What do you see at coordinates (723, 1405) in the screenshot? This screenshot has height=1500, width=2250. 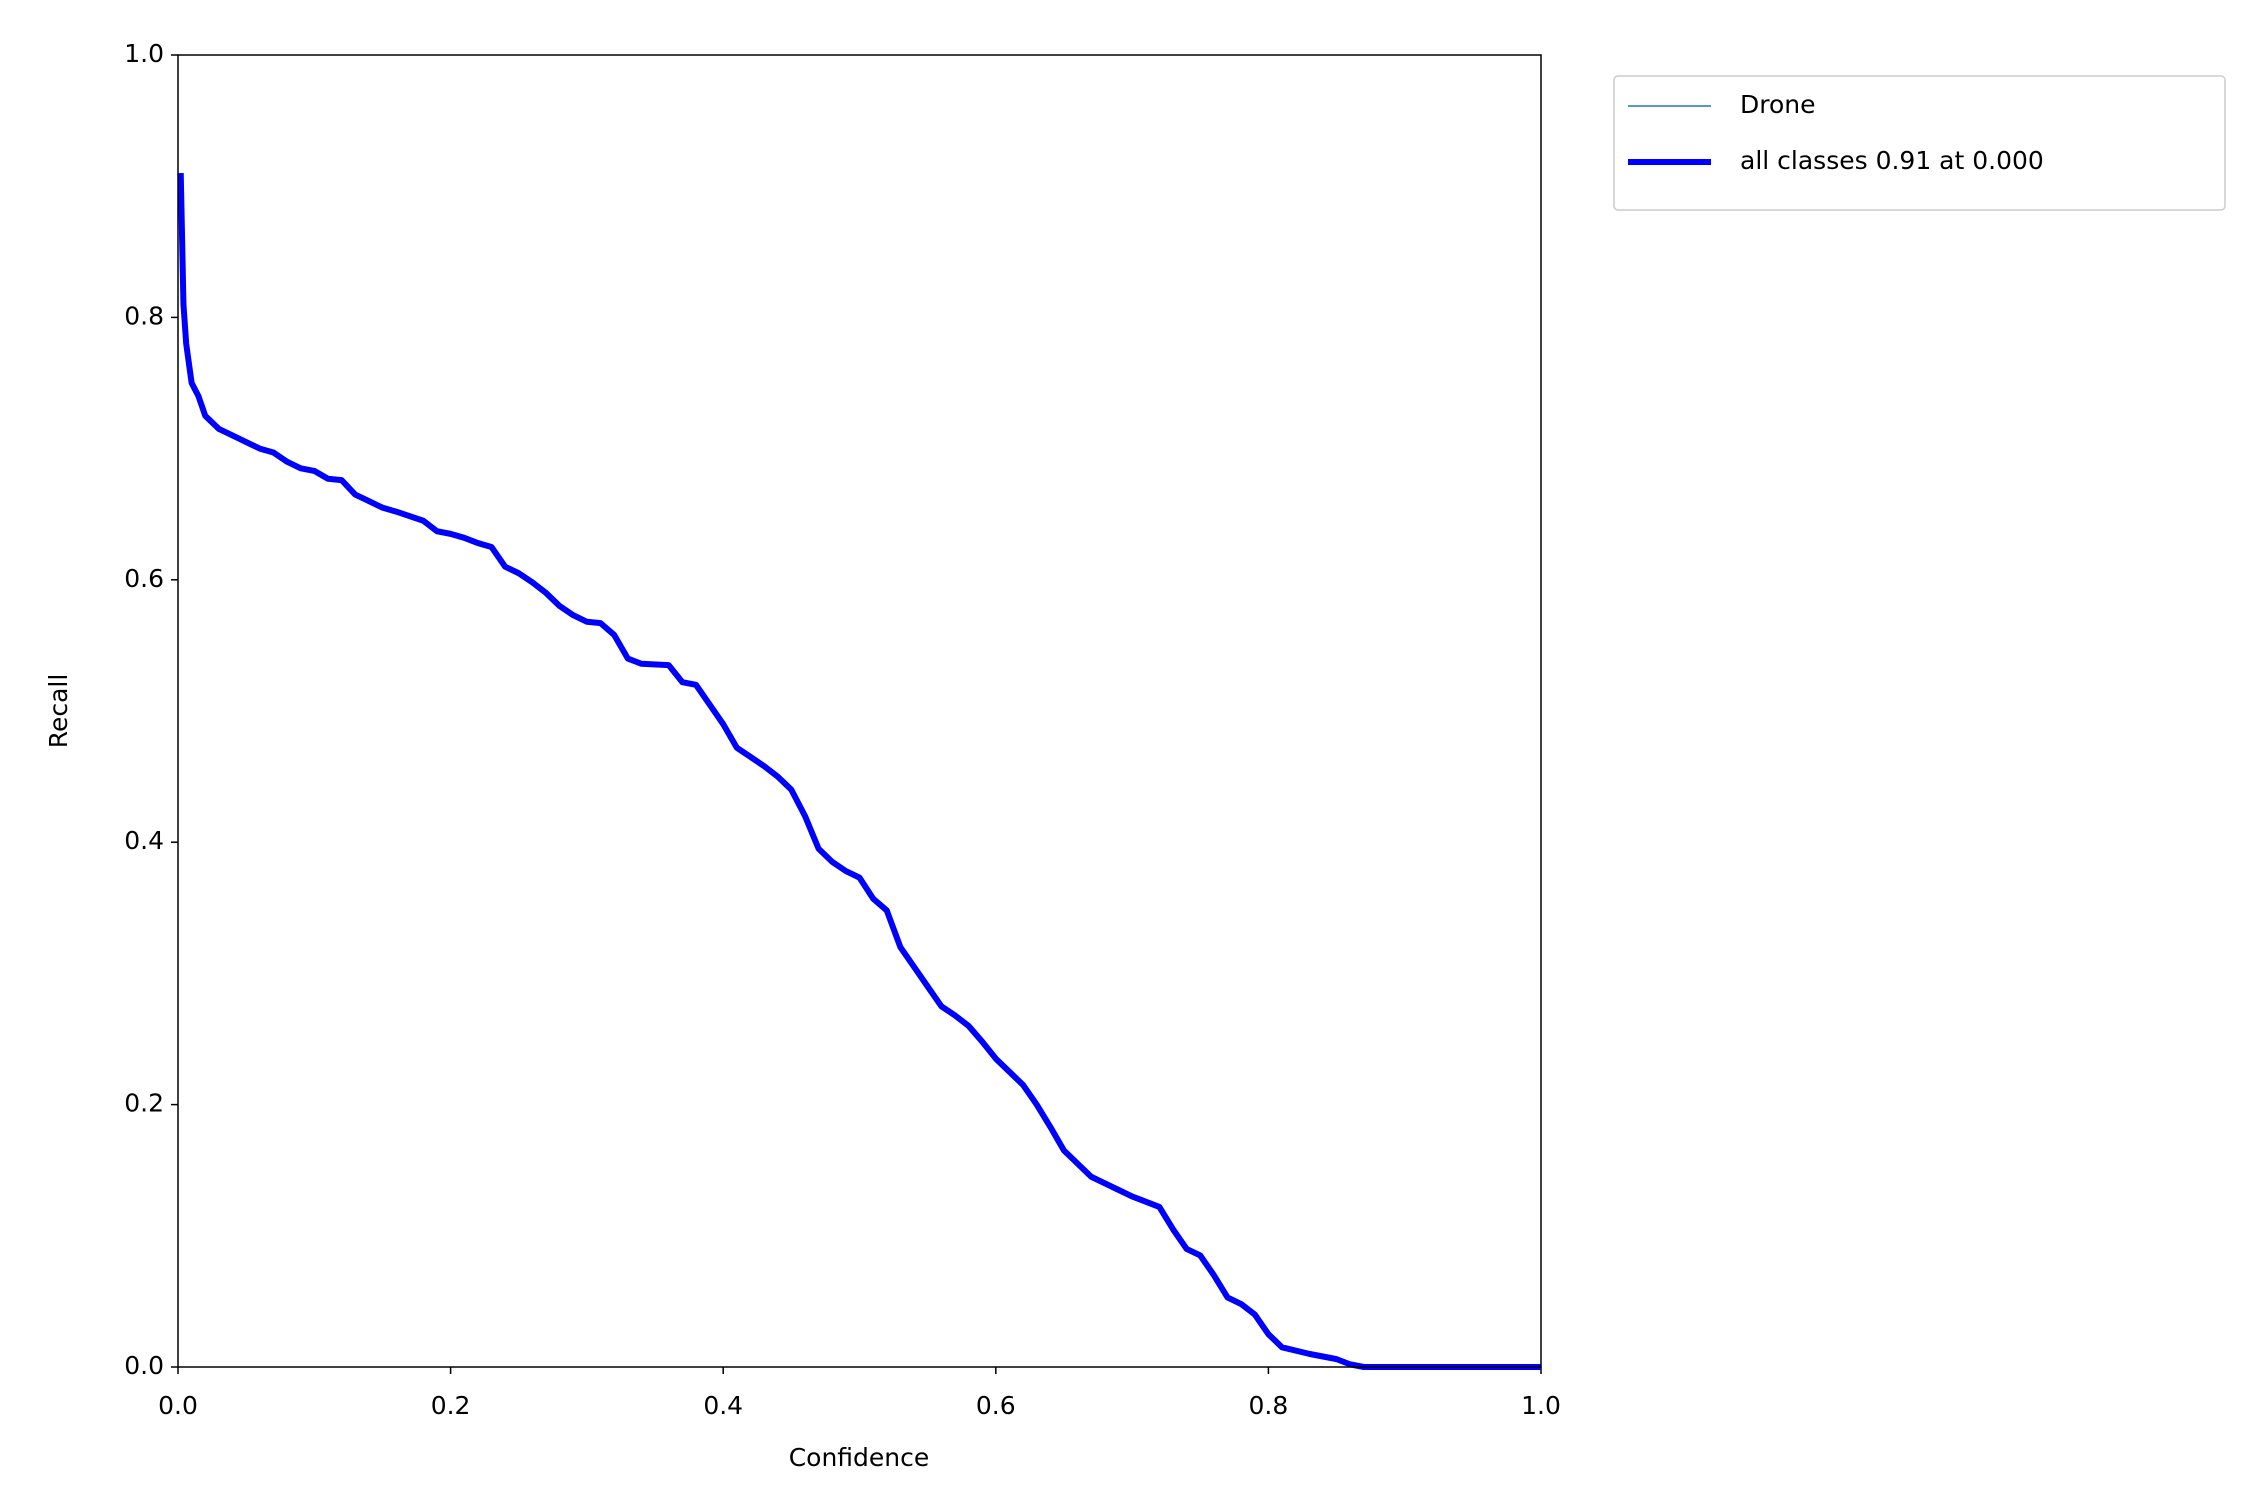 I see `x-tick-label: 0.4` at bounding box center [723, 1405].